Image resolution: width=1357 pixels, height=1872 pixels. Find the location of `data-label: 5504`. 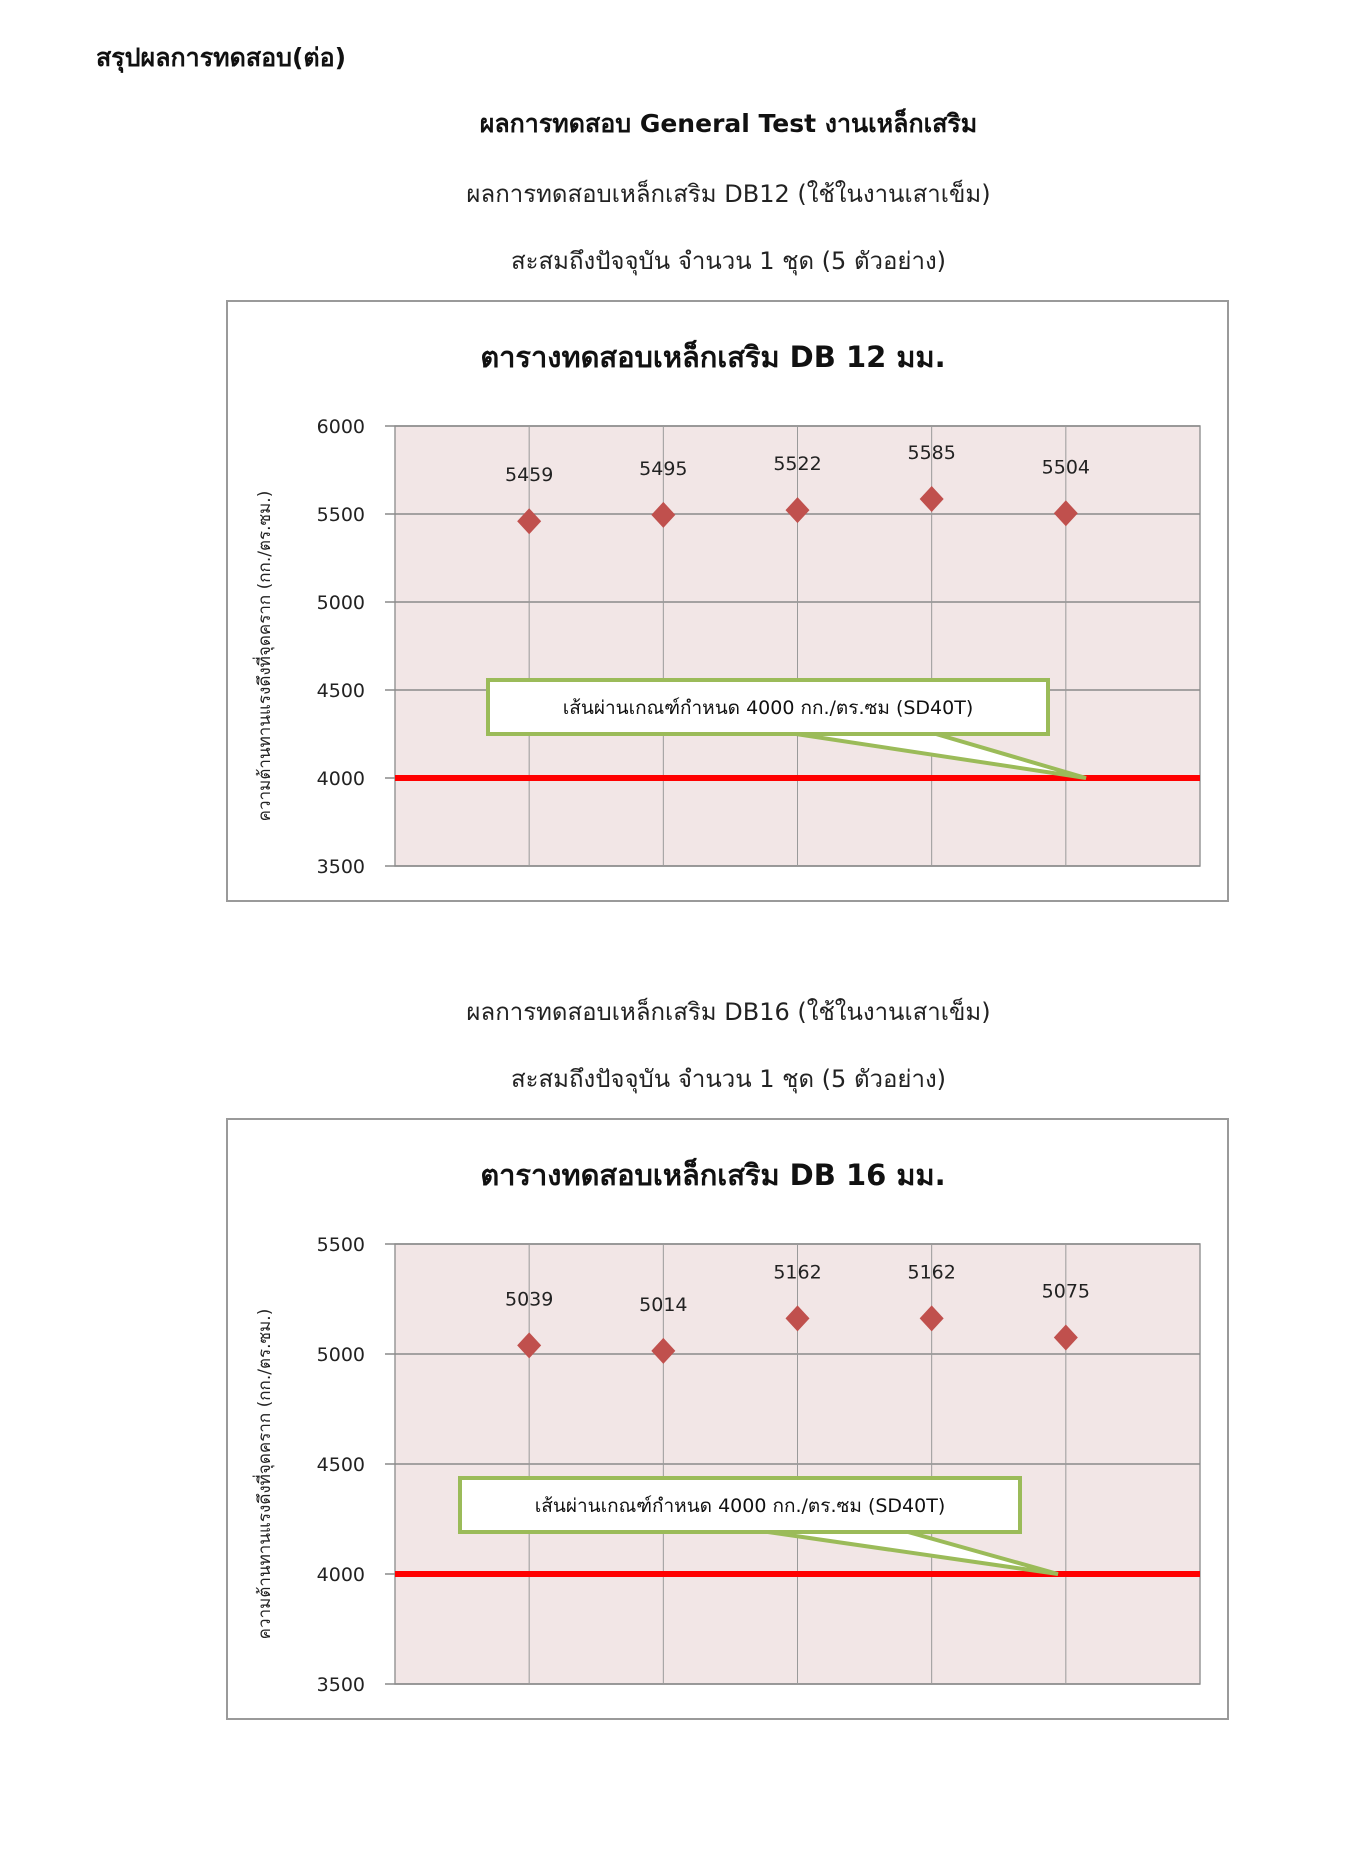

data-label: 5504 is located at coordinates (1066, 467).